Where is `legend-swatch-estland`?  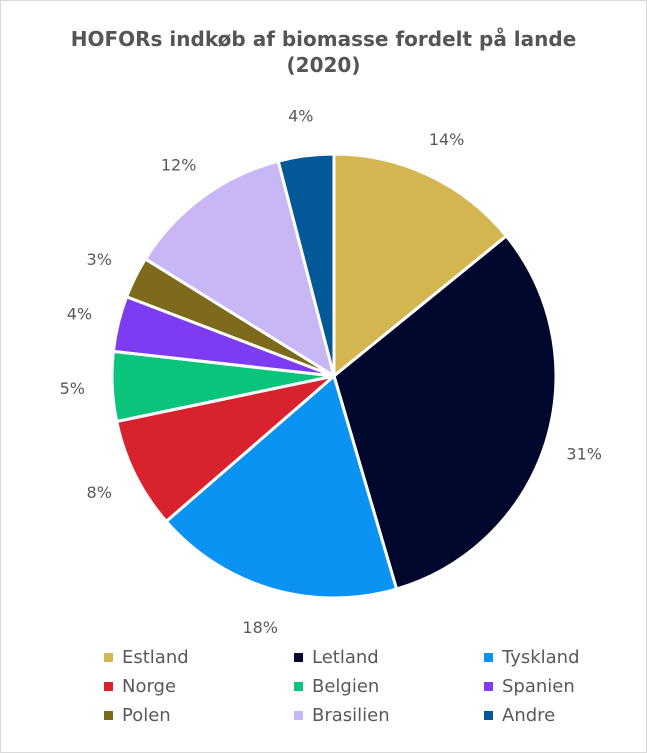 legend-swatch-estland is located at coordinates (108, 657).